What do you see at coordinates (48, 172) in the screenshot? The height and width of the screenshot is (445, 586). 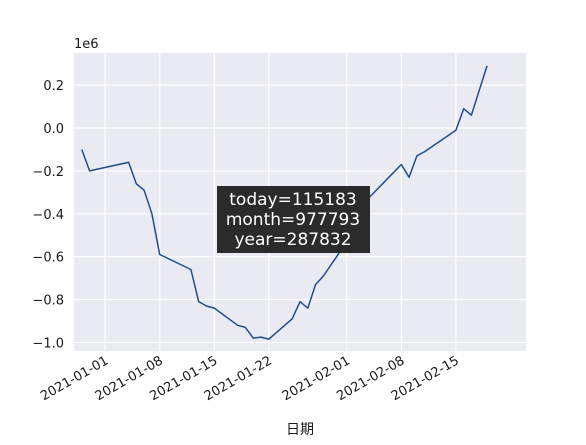 I see `y-tick-label: −0.2` at bounding box center [48, 172].